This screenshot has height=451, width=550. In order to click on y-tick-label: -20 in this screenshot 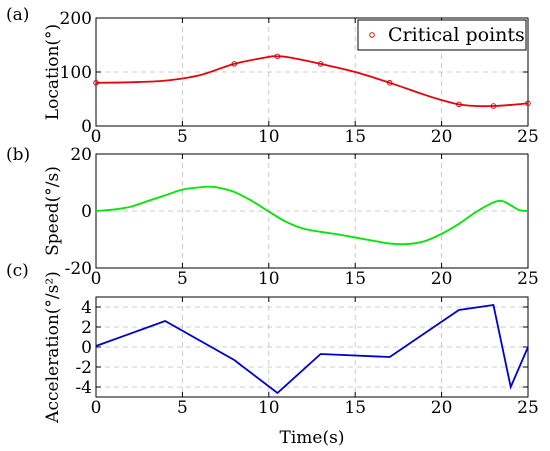, I will do `click(78, 269)`.